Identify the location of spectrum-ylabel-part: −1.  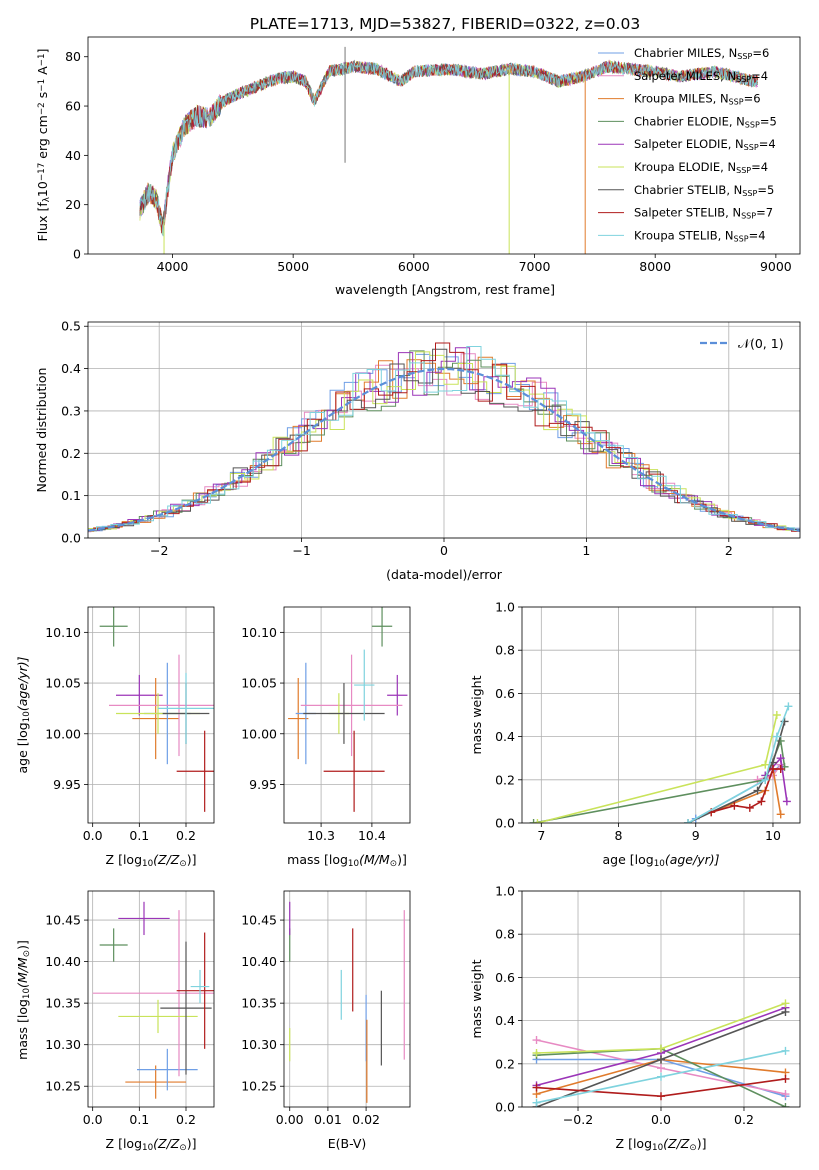
(42, 85).